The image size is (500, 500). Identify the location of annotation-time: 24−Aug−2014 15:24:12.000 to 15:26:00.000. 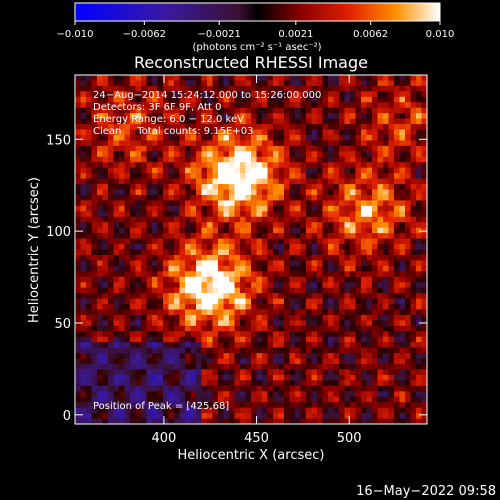
(207, 95).